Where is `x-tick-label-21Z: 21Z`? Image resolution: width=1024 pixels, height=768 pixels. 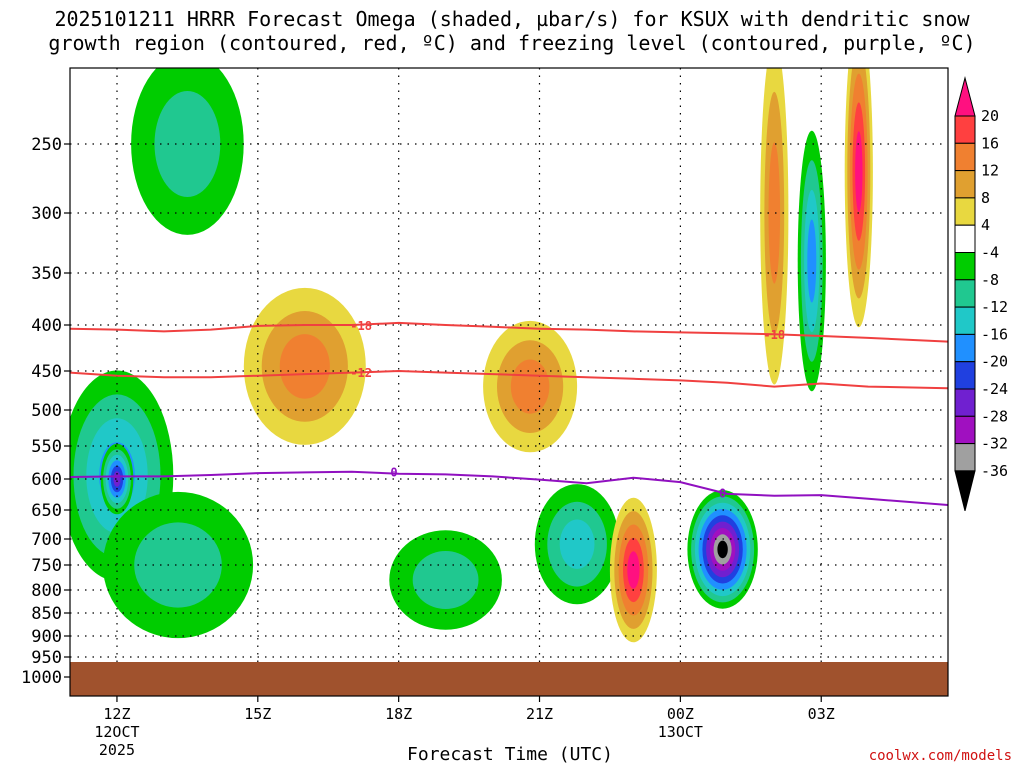
x-tick-label-21Z: 21Z is located at coordinates (539, 714).